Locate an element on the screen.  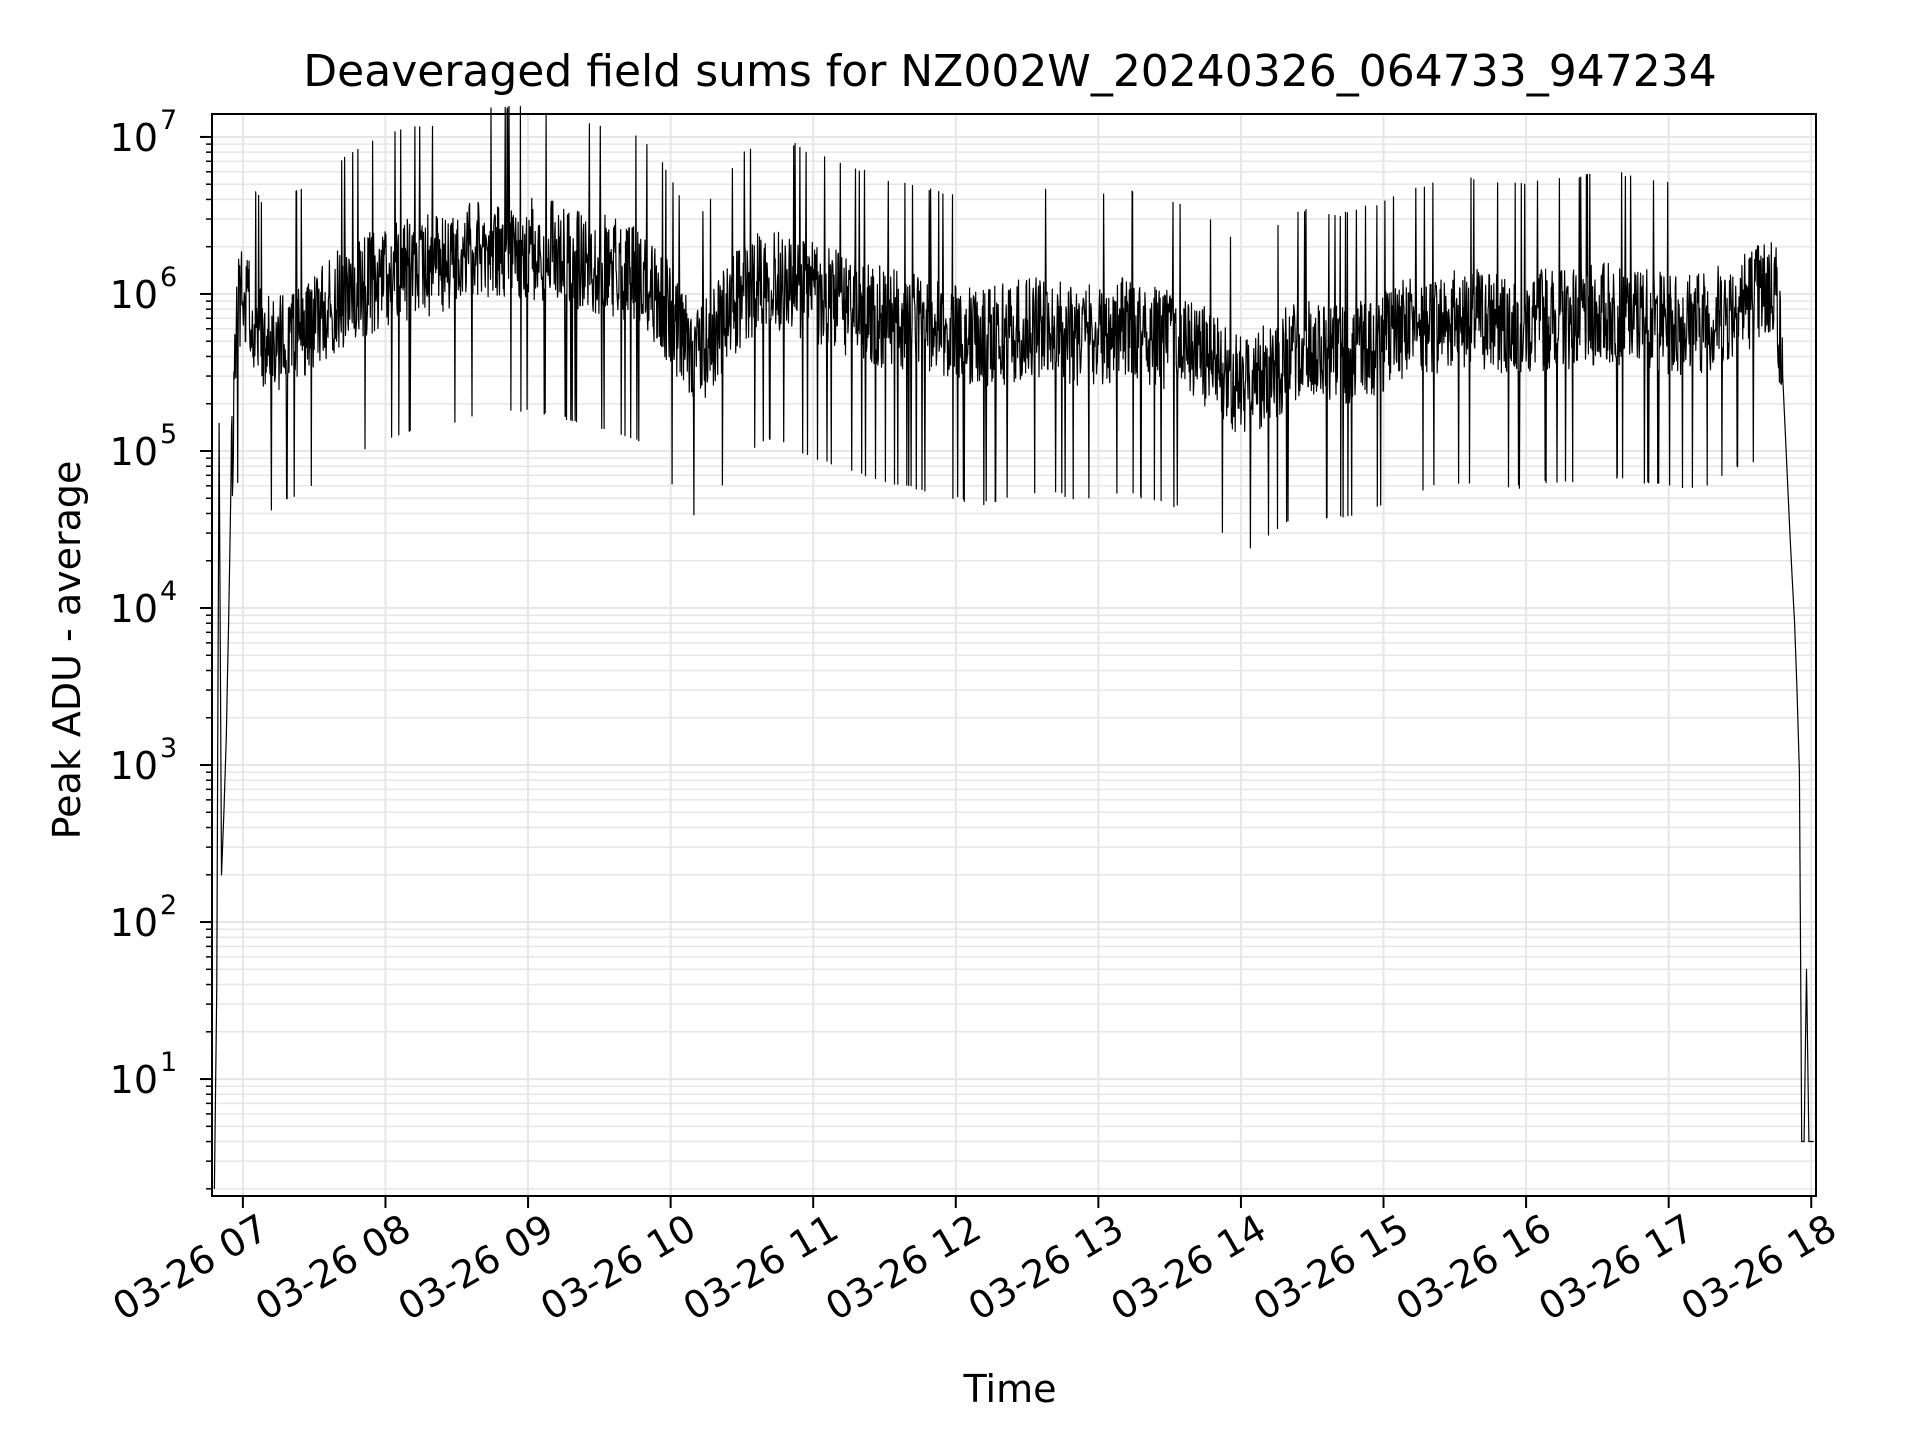
y-tick-label: 10 4 is located at coordinates (144, 603).